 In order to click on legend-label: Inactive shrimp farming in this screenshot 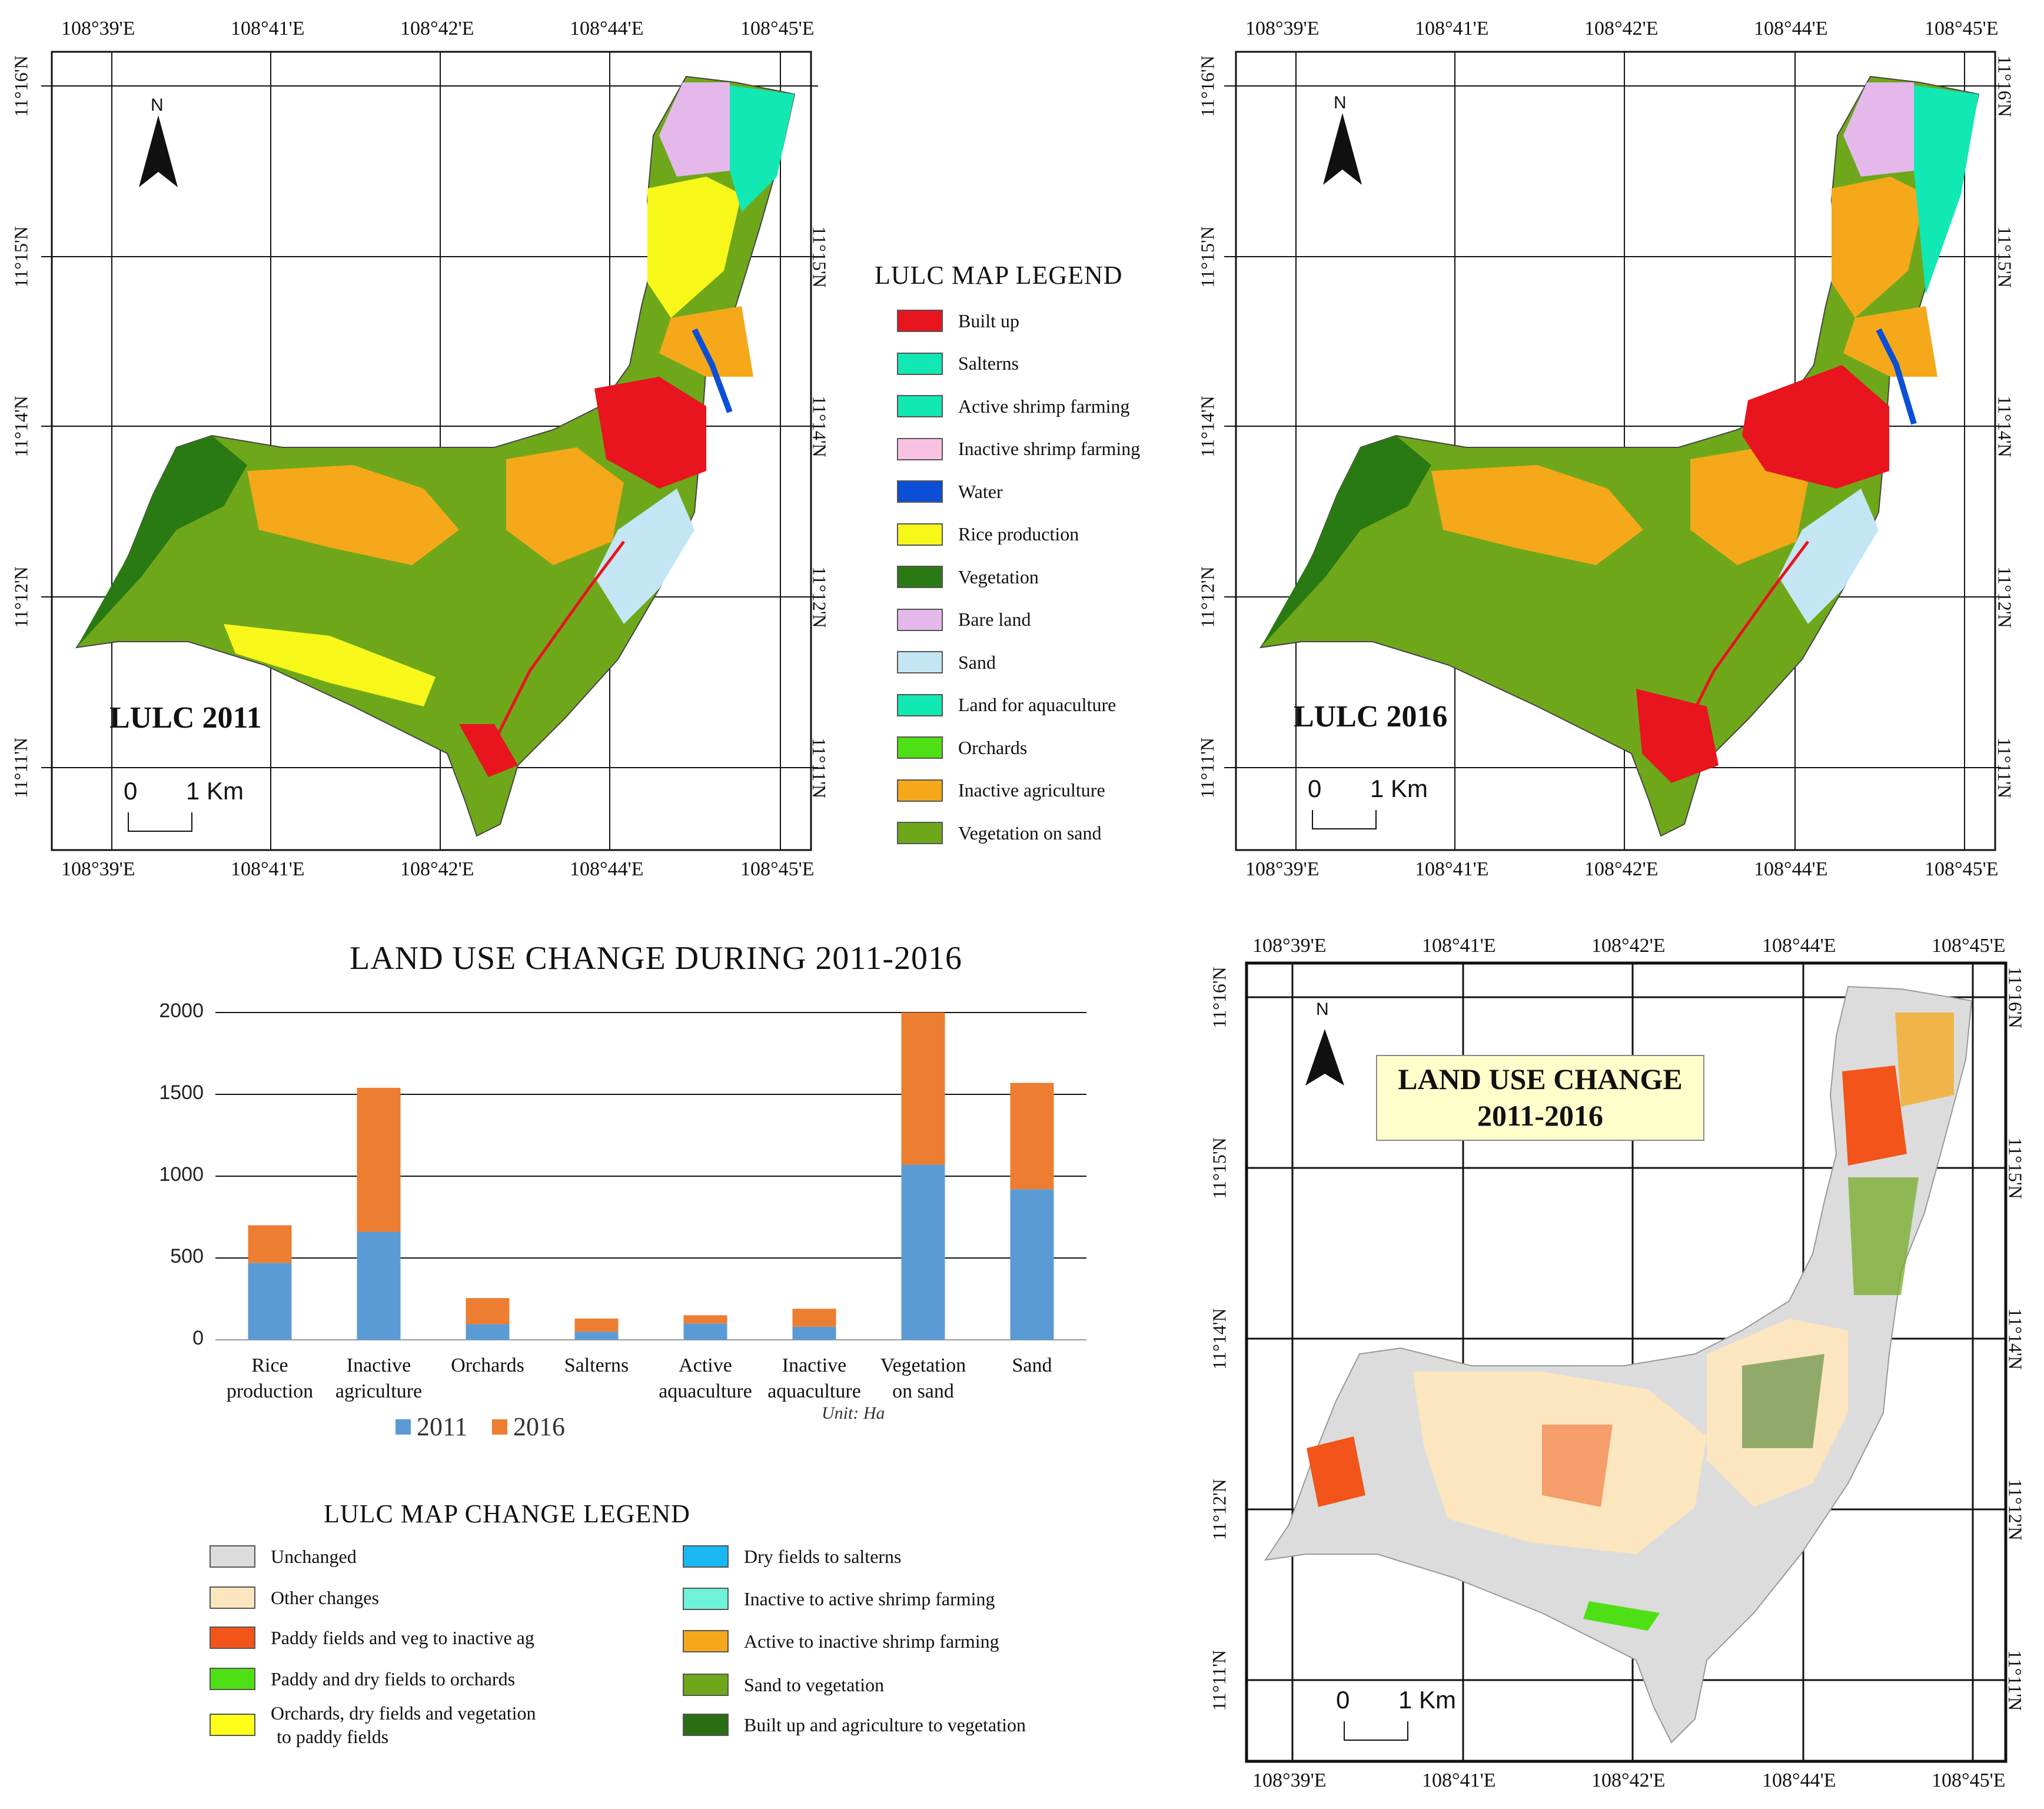, I will do `click(1049, 448)`.